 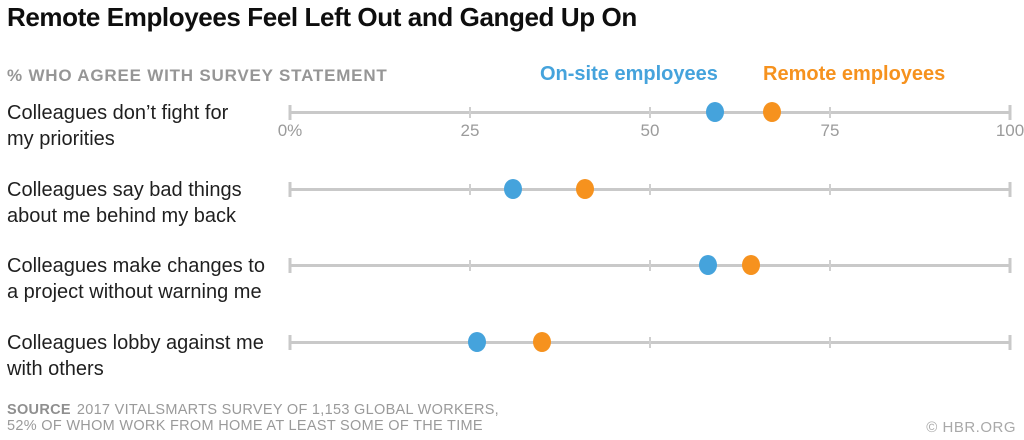 What do you see at coordinates (971, 427) in the screenshot?
I see `hbr-credit: © HBR.ORG` at bounding box center [971, 427].